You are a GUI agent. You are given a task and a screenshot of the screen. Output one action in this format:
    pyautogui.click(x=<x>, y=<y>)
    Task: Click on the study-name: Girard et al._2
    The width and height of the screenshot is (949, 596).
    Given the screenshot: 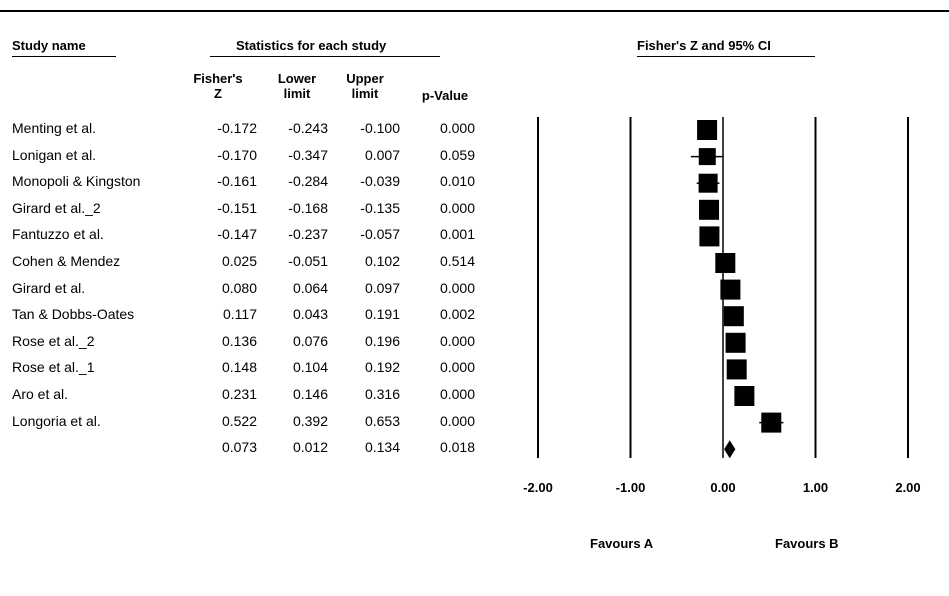 What is the action you would take?
    pyautogui.click(x=56, y=207)
    